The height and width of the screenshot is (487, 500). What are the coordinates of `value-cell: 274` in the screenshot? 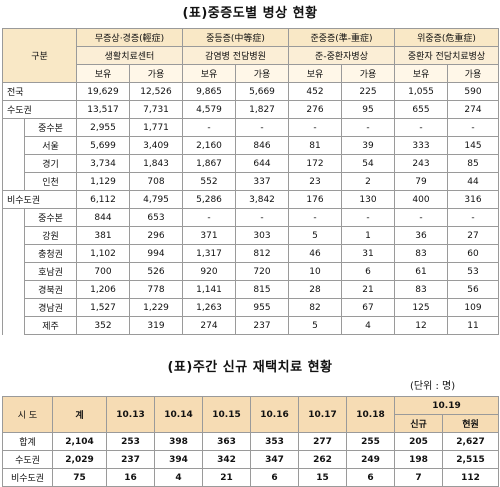 It's located at (209, 325).